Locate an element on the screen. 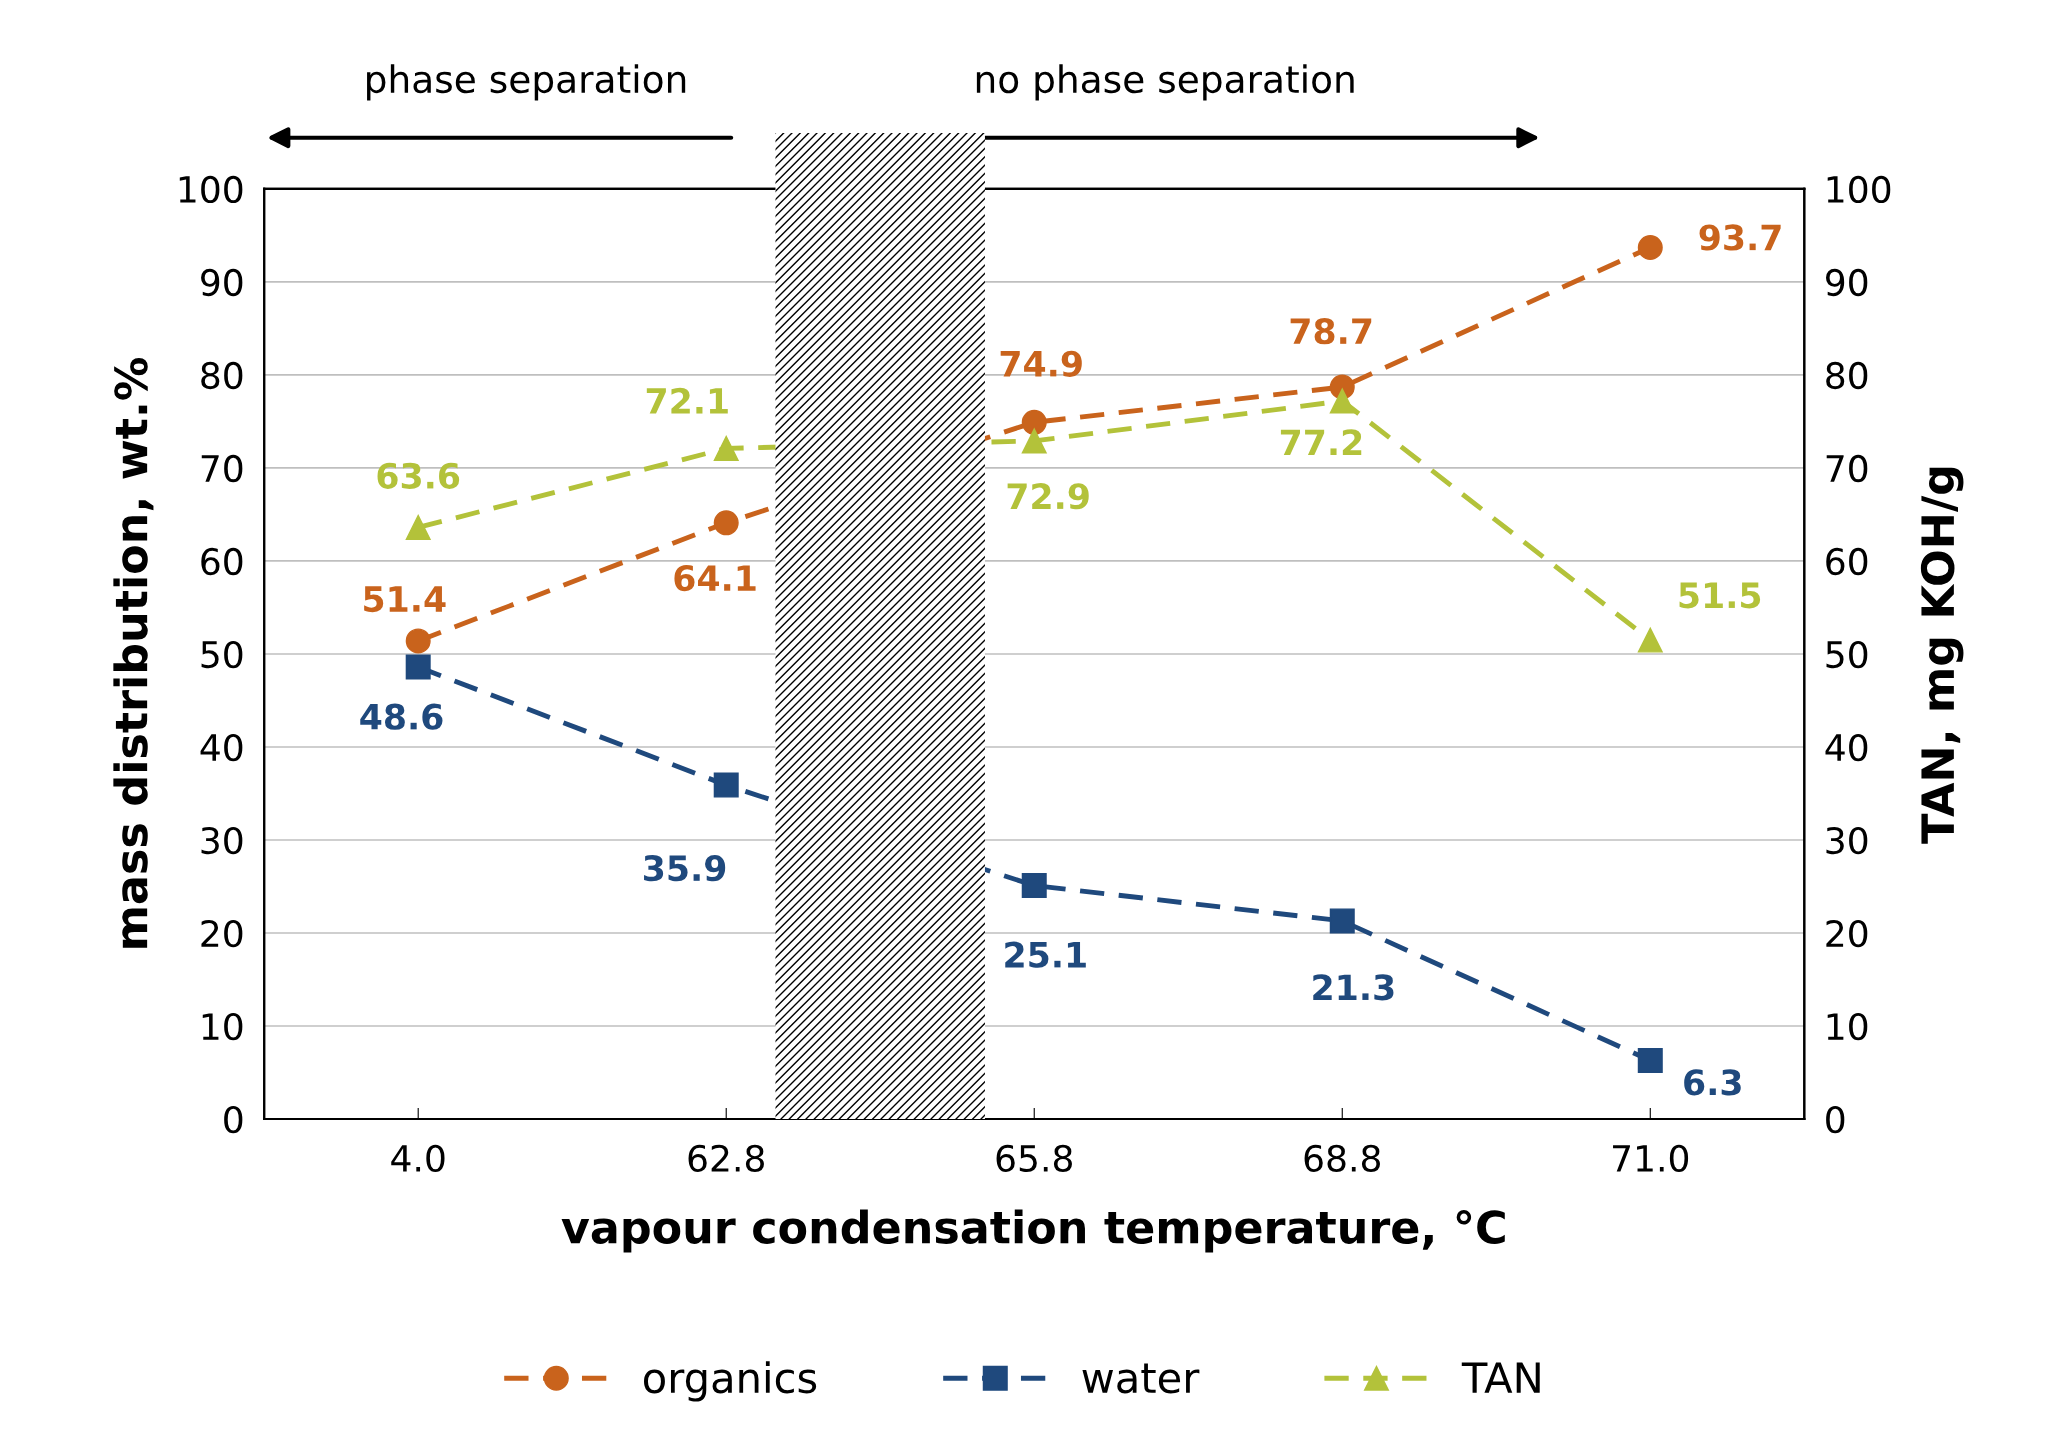 The image size is (2048, 1431). text: phase separation is located at coordinates (526, 82).